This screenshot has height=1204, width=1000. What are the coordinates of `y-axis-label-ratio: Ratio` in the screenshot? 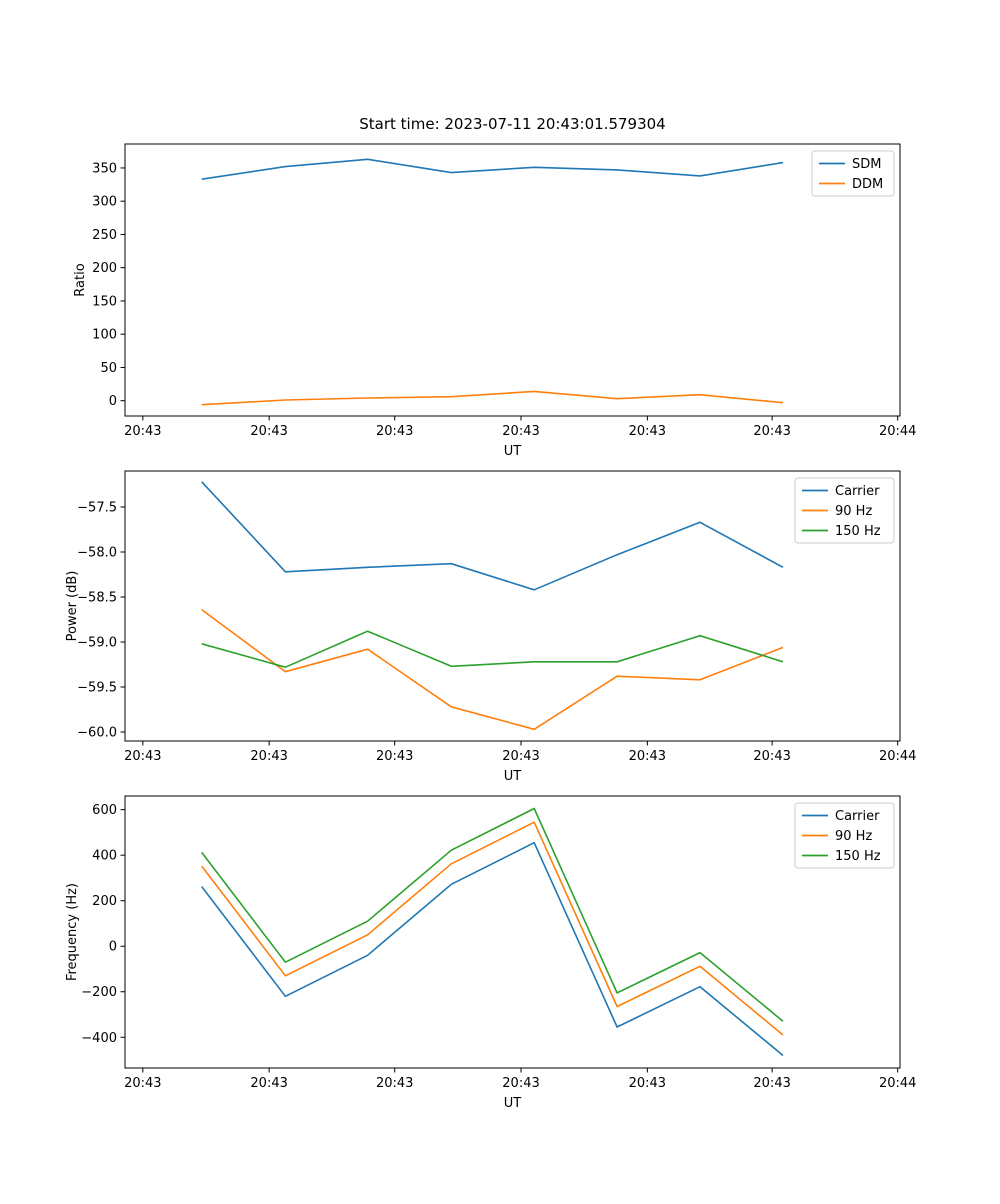 It's located at (80, 279).